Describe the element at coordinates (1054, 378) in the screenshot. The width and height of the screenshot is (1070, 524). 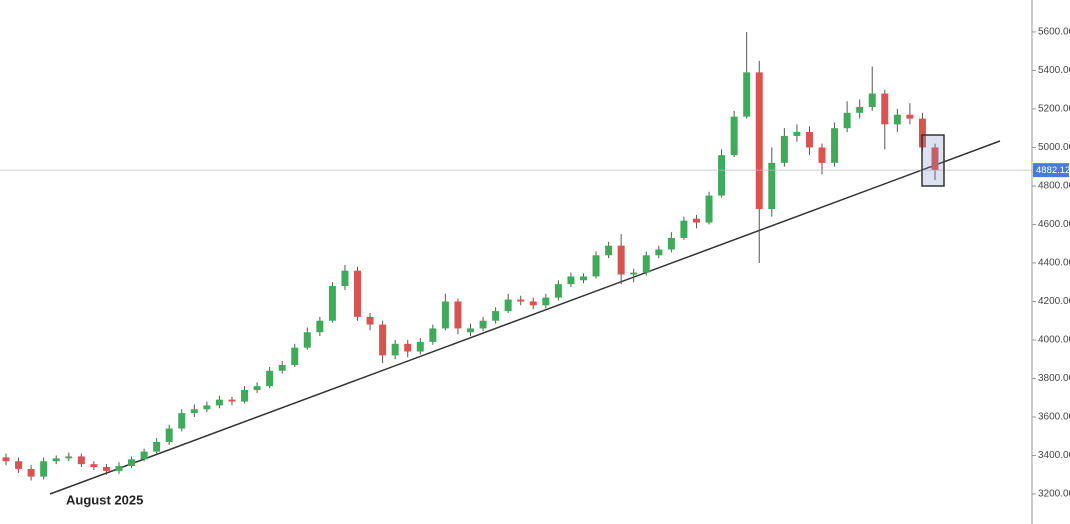
I see `y-tick-label: 3800.00` at that location.